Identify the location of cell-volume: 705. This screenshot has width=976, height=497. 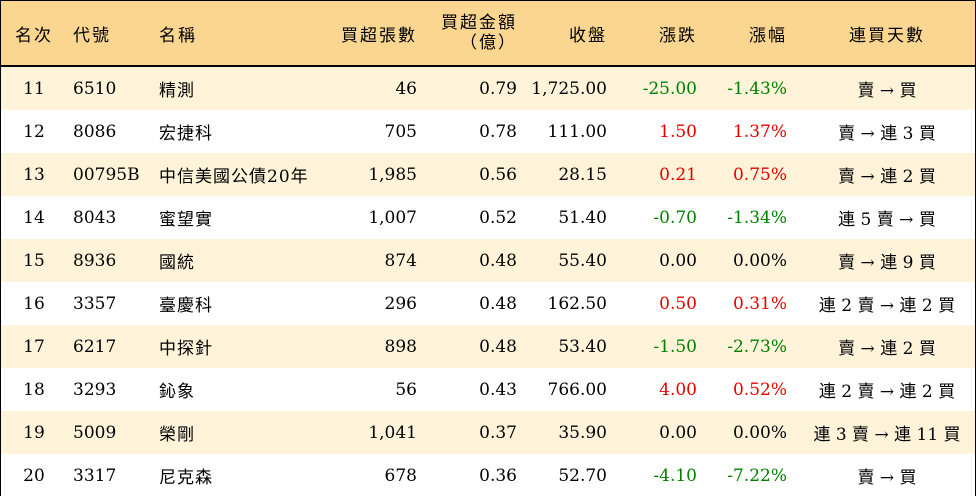
(400, 131).